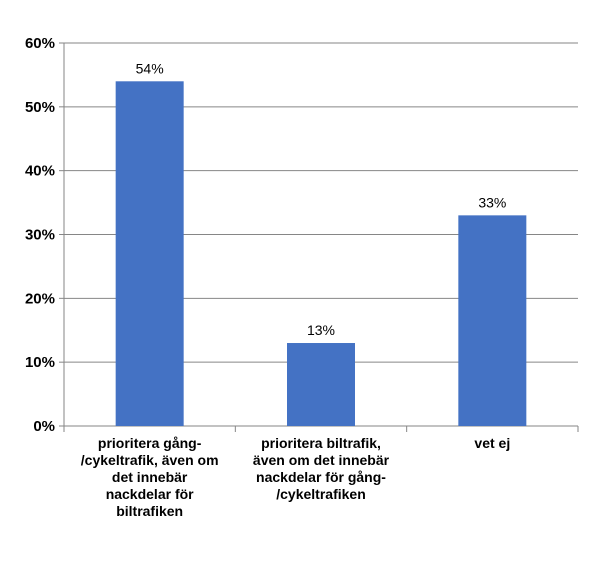  I want to click on y-tick-label: 60%, so click(40, 43).